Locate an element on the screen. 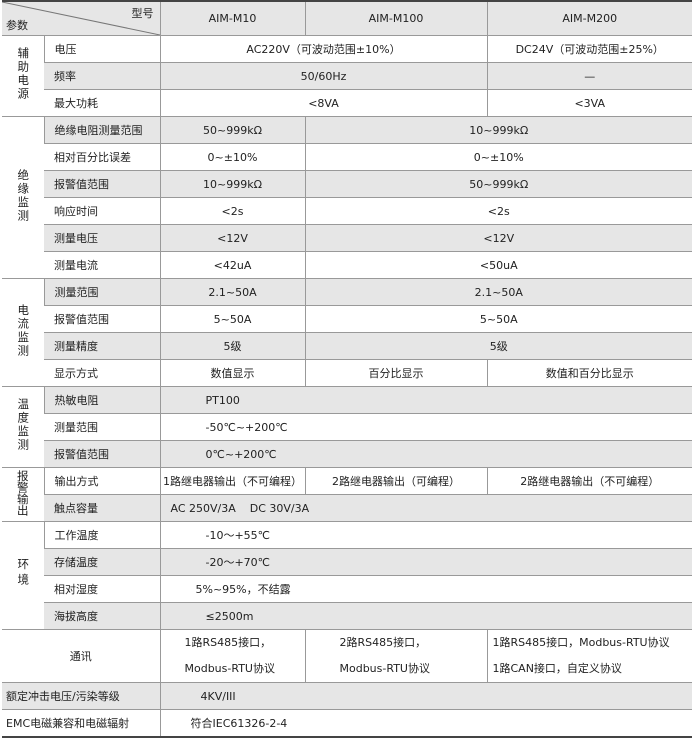 The height and width of the screenshot is (743, 694). cell: 2路继电器输出（可编程） is located at coordinates (395, 481).